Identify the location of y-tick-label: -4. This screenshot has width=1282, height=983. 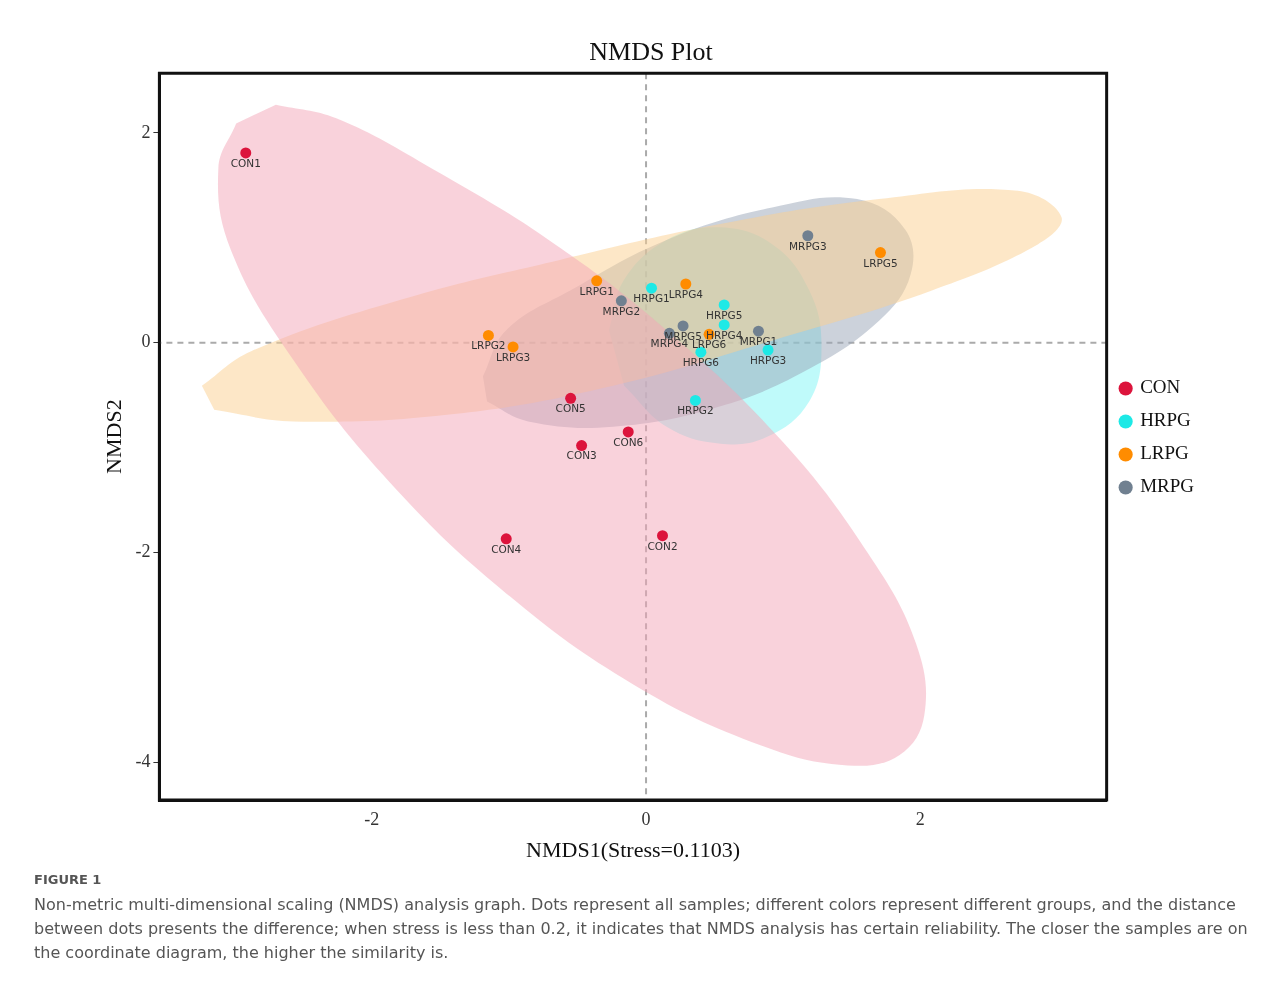
(143, 760).